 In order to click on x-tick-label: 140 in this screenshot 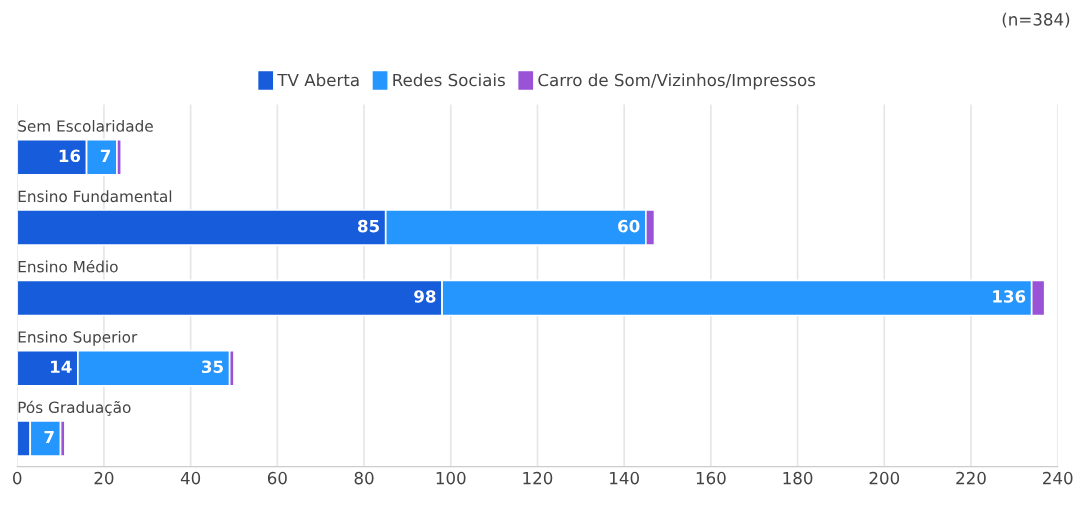, I will do `click(624, 478)`.